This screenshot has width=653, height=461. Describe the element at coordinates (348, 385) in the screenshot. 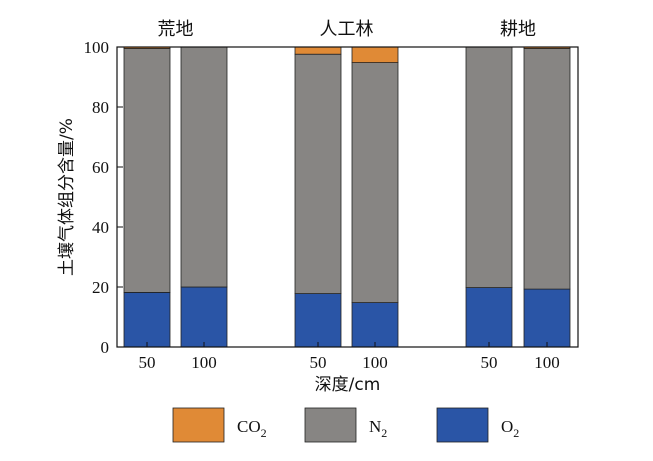

I see `x-axis-label: 深度/cm` at that location.